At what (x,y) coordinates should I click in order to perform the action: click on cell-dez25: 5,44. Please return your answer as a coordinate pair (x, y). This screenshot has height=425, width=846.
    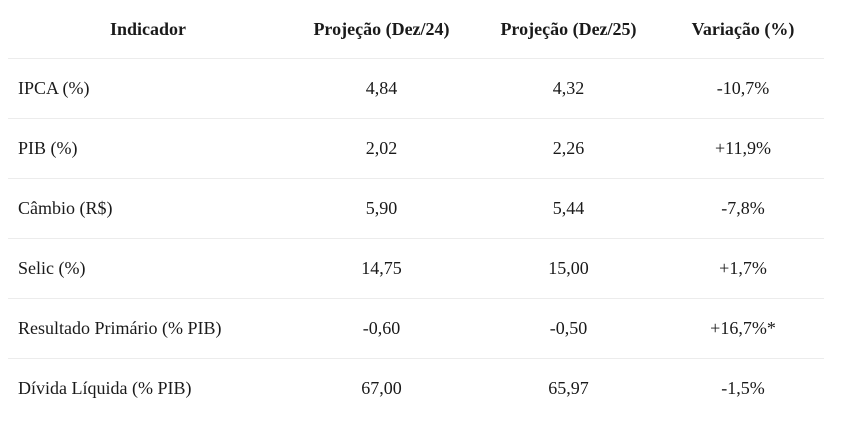
    Looking at the image, I should click on (568, 208).